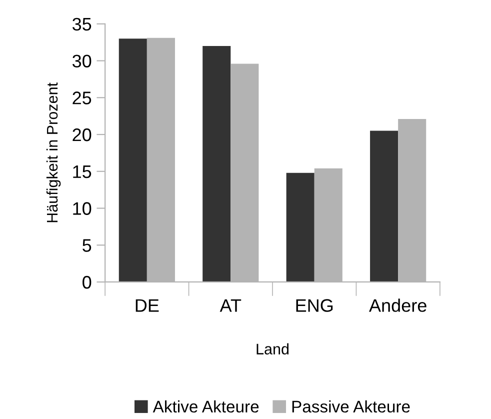 The width and height of the screenshot is (491, 419). I want to click on x-tick-label: DE, so click(147, 305).